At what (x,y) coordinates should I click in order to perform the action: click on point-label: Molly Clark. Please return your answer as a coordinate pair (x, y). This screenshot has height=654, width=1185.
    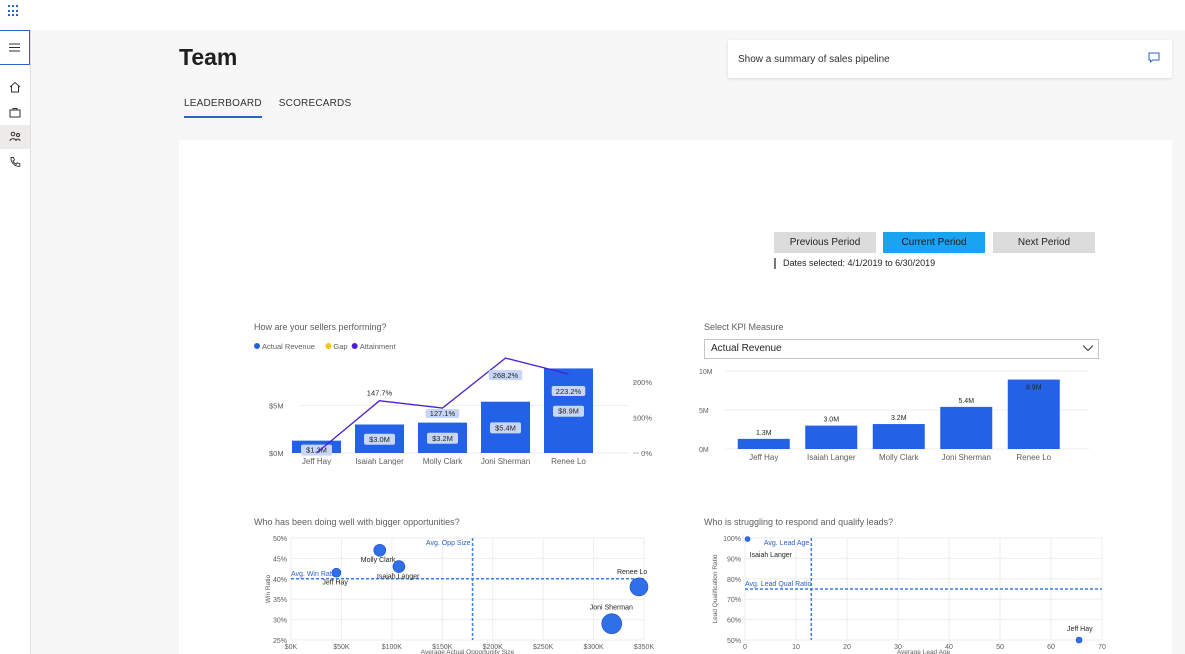
    Looking at the image, I should click on (378, 560).